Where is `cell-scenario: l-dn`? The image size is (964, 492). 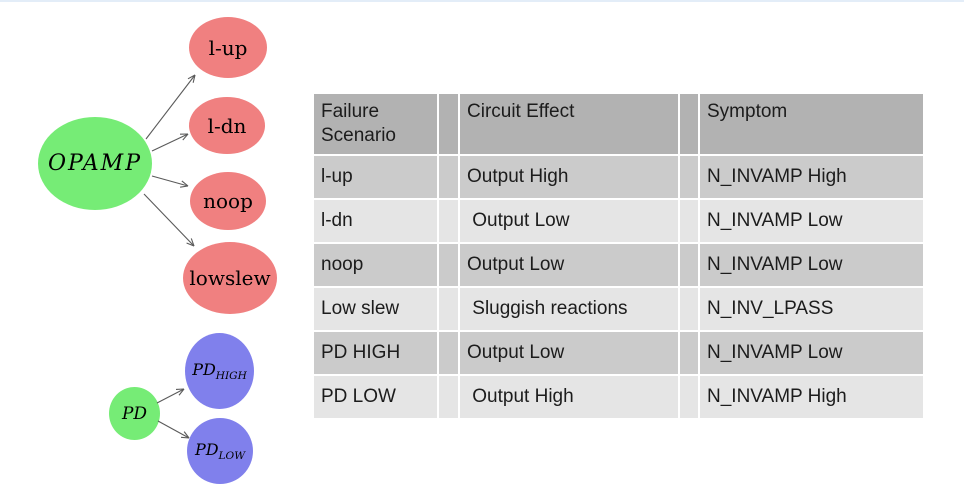 cell-scenario: l-dn is located at coordinates (375, 221).